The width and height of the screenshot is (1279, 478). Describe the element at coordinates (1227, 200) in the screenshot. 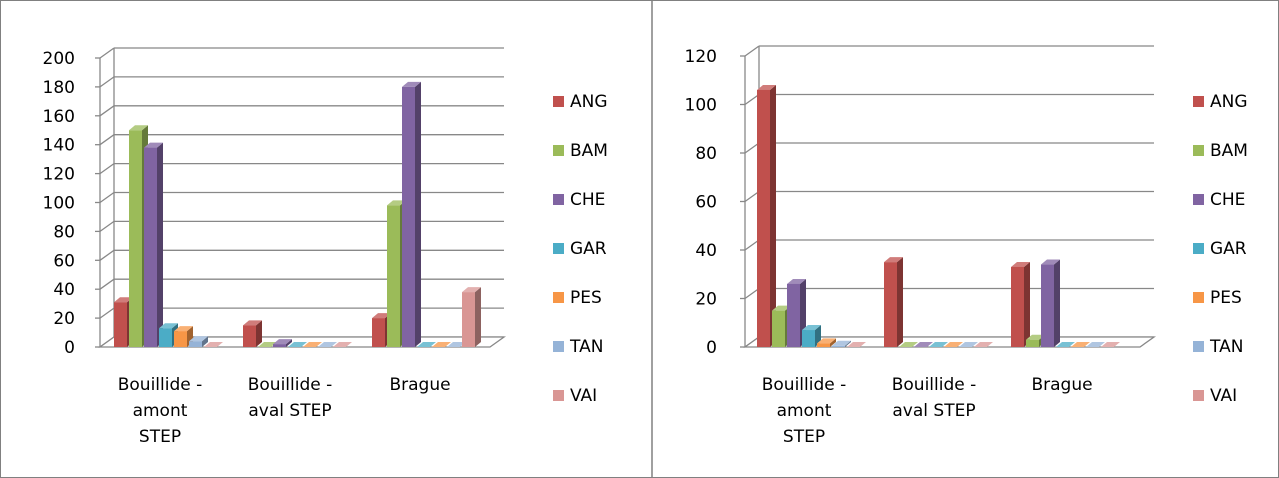

I see `legend-label-che: CHE` at that location.